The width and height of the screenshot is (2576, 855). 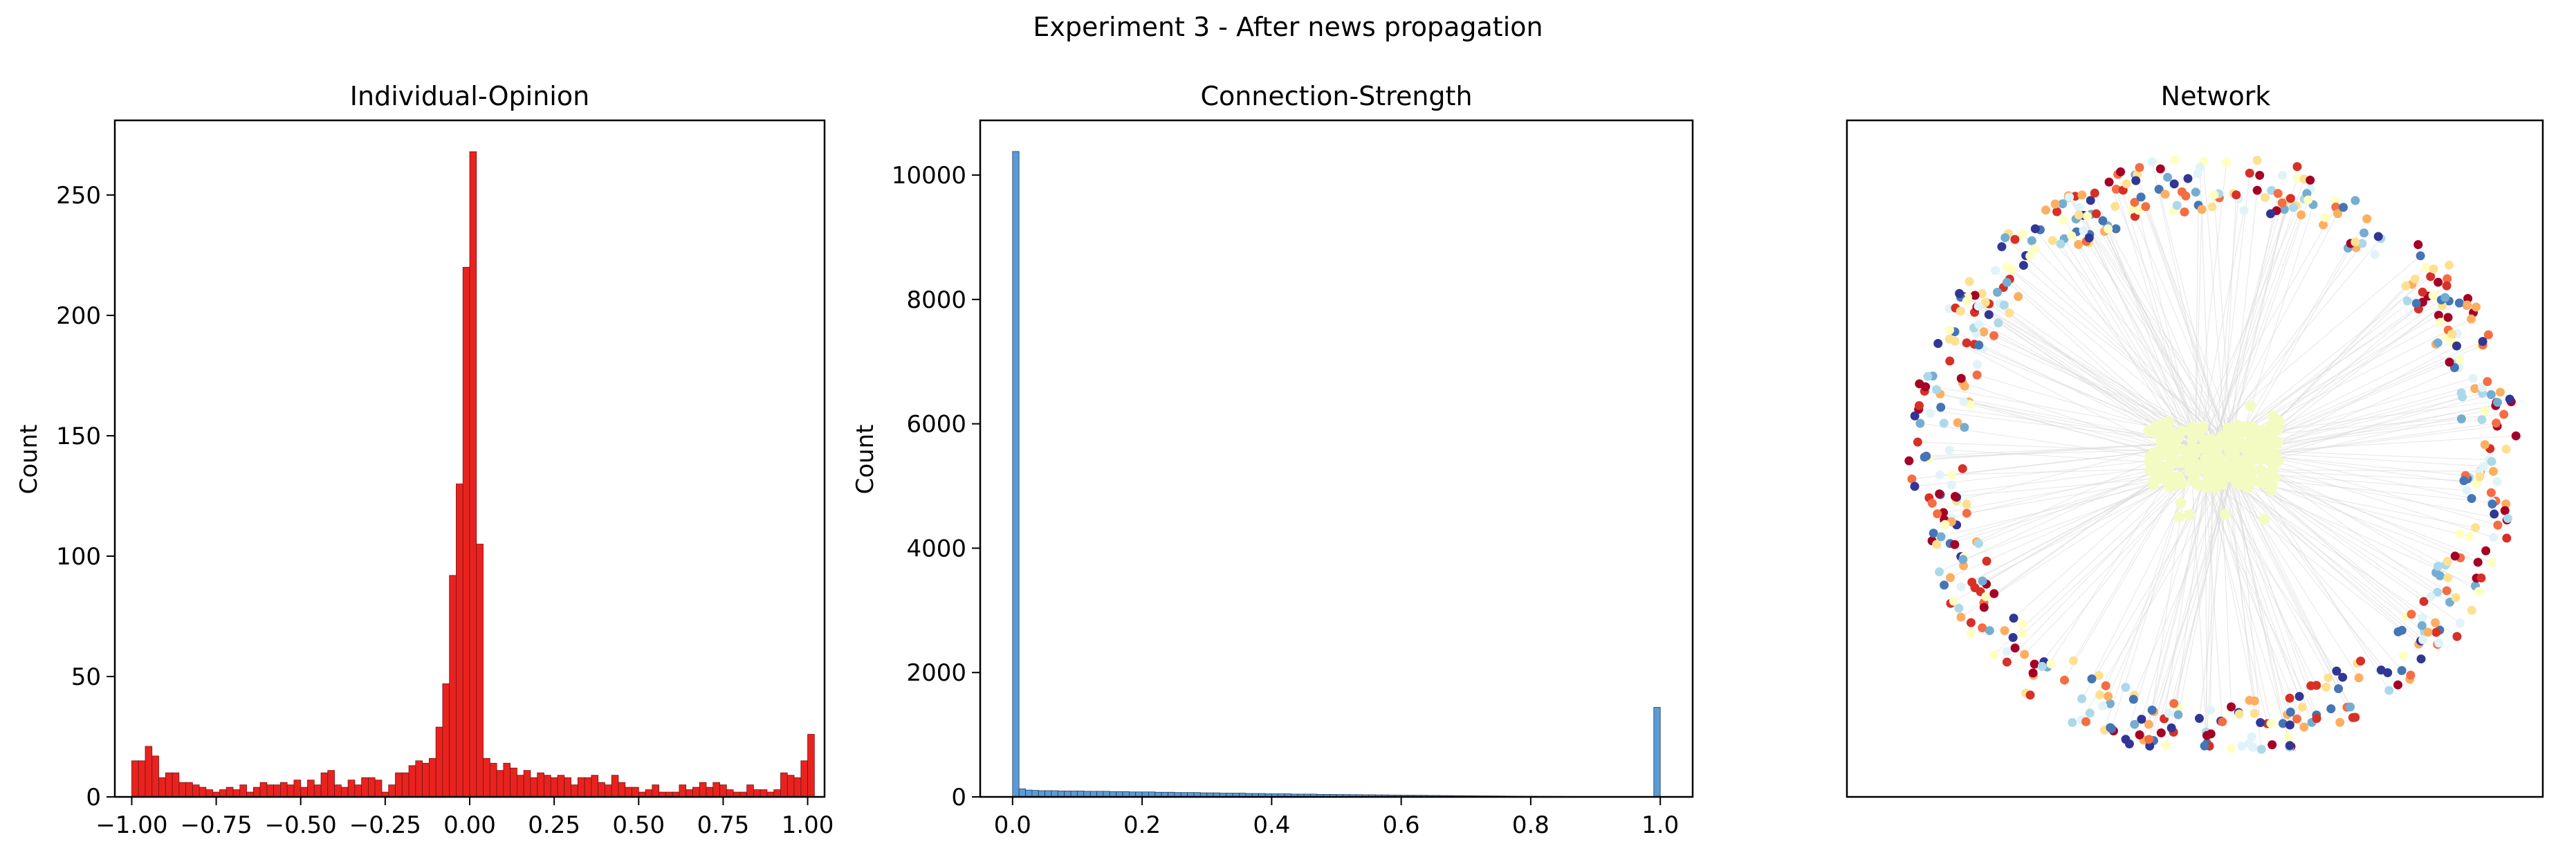 What do you see at coordinates (1061, 795) in the screenshot?
I see `strength-bar` at bounding box center [1061, 795].